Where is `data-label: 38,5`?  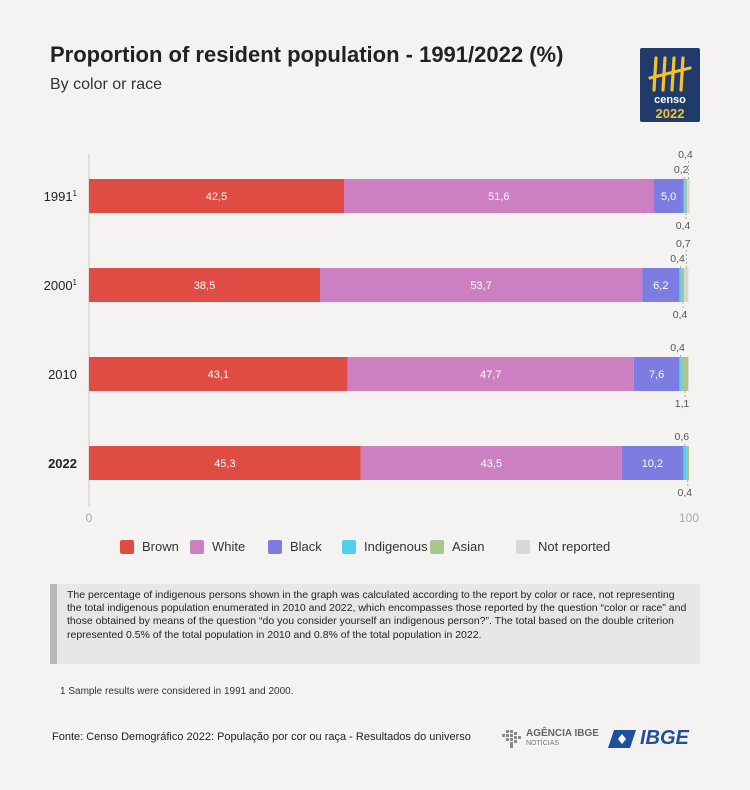 data-label: 38,5 is located at coordinates (204, 286).